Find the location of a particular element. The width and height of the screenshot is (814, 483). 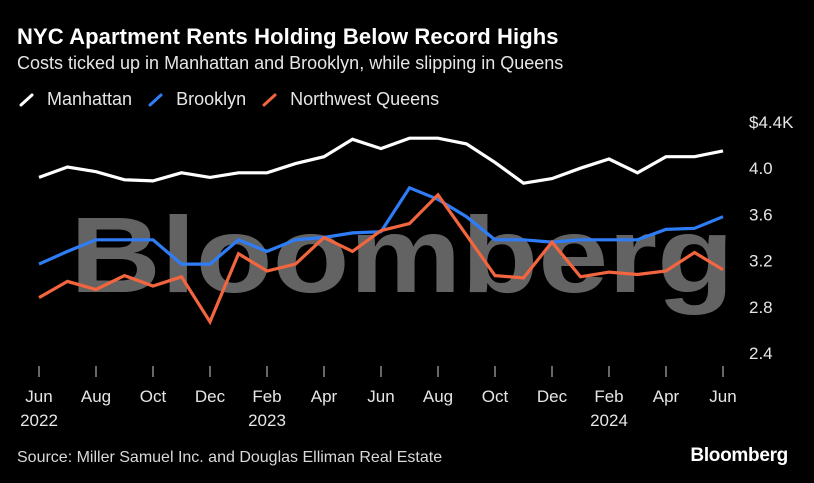

x-tick-year-label: 2024 is located at coordinates (609, 420).